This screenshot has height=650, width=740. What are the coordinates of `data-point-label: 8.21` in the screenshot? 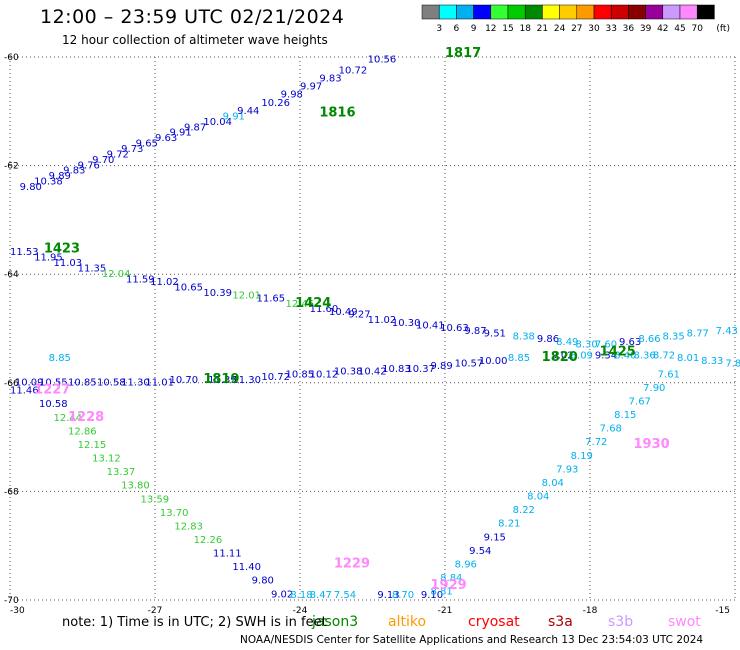 It's located at (509, 524).